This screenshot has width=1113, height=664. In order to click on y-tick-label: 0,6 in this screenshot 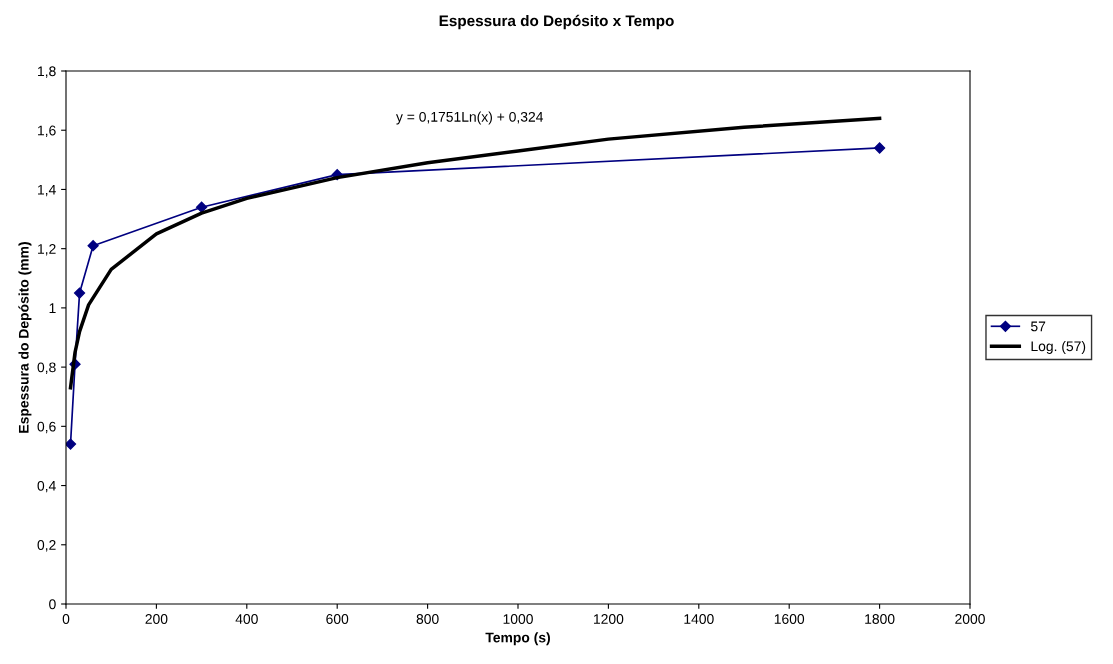, I will do `click(46, 427)`.